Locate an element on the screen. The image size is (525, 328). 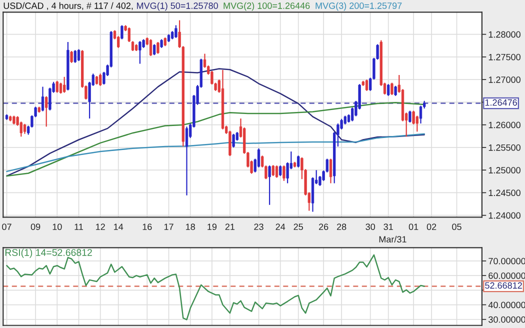
x-tick-label: 19 is located at coordinates (212, 227).